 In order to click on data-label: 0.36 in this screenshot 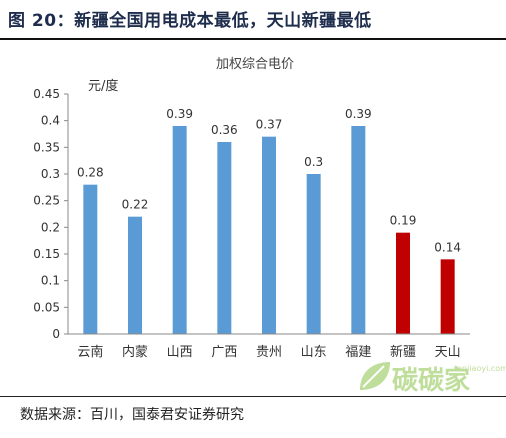, I will do `click(224, 130)`.